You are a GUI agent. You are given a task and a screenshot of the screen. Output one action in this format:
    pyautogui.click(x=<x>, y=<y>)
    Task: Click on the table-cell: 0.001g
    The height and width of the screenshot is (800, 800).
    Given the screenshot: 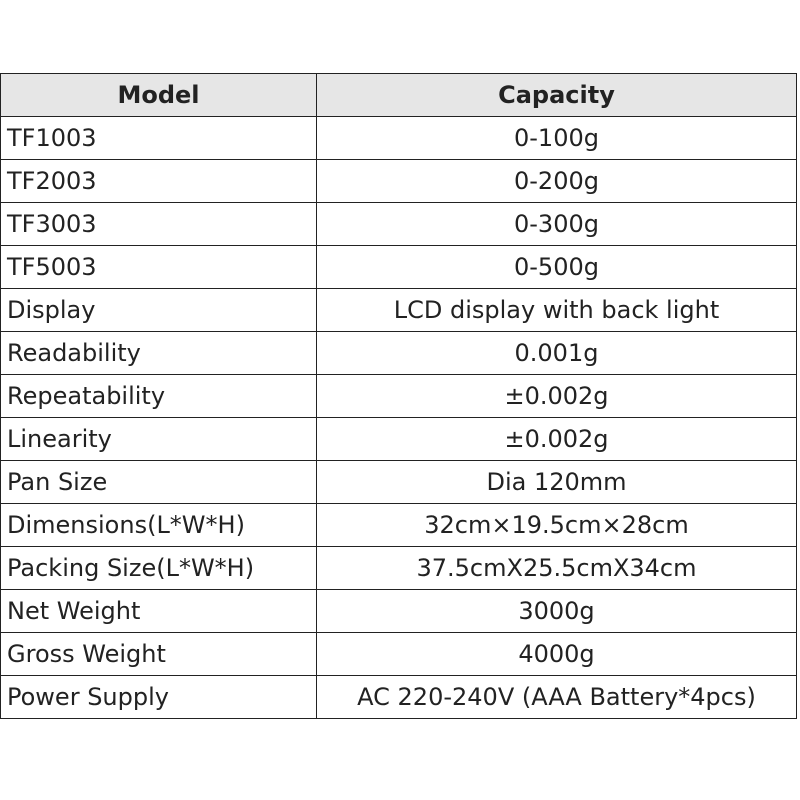 What is the action you would take?
    pyautogui.click(x=556, y=353)
    